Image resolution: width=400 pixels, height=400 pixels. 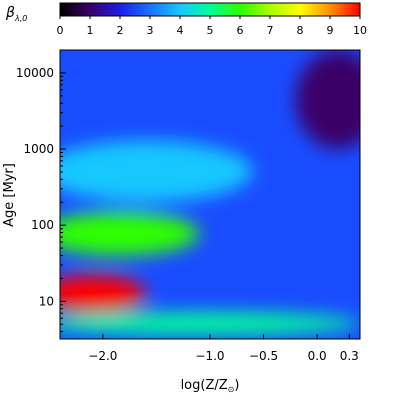 I want to click on x-tick-label: −0.5, so click(x=263, y=356).